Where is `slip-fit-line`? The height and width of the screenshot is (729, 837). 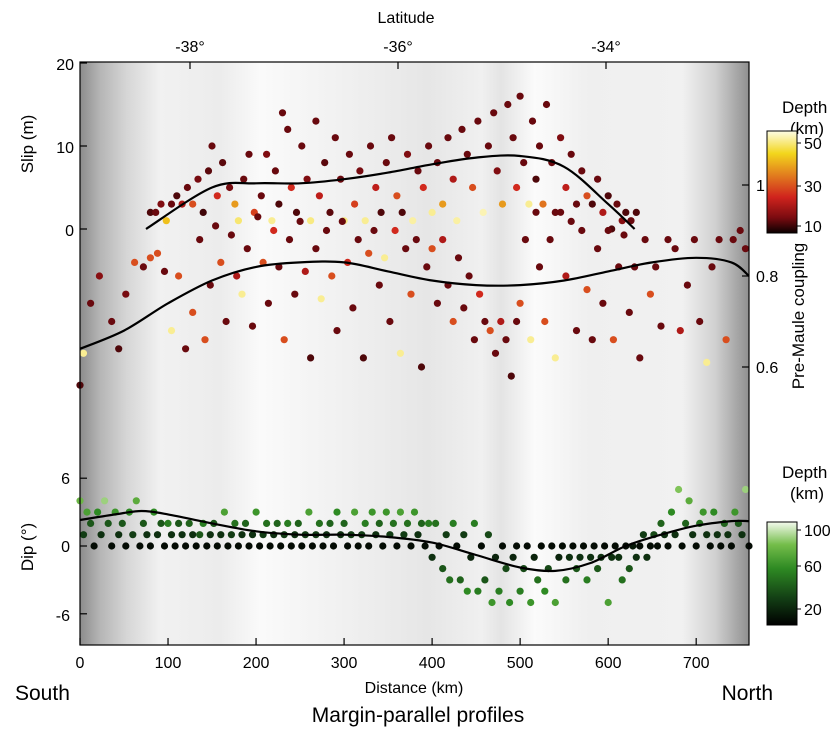
slip-fit-line is located at coordinates (390, 192).